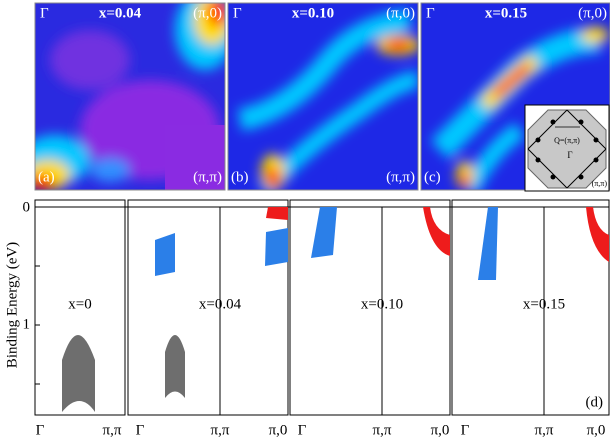 The image size is (610, 448). I want to click on y-tick-label: 0, so click(27, 207).